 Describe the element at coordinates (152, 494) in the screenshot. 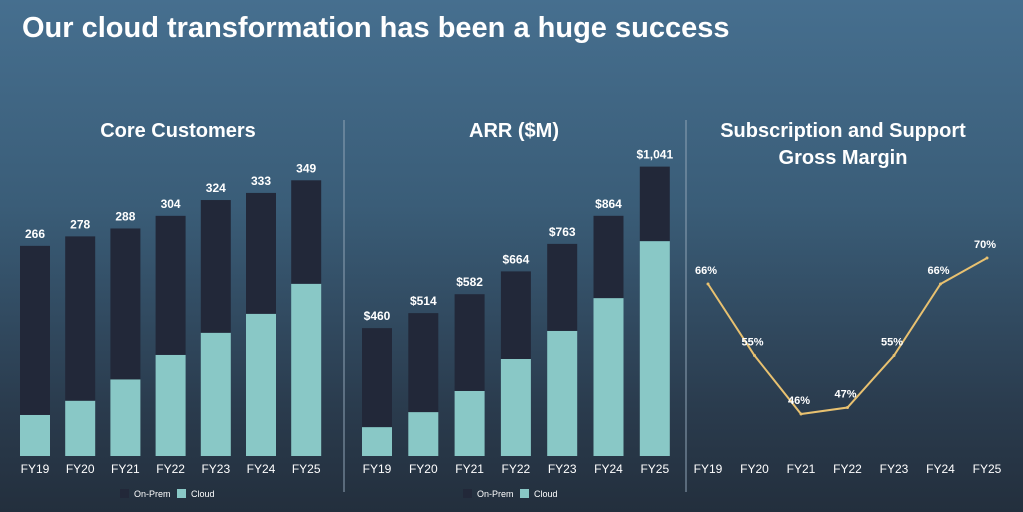

I see `customers-legend-label-onprem: On-Prem` at that location.